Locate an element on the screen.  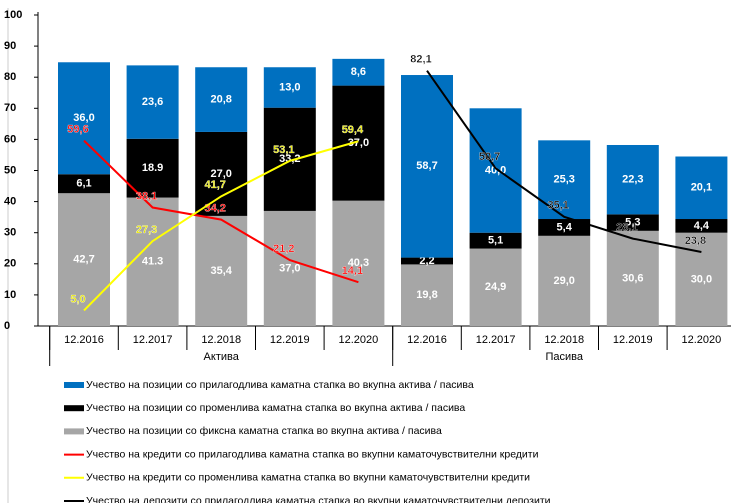
value-label: 29,0 is located at coordinates (563, 281).